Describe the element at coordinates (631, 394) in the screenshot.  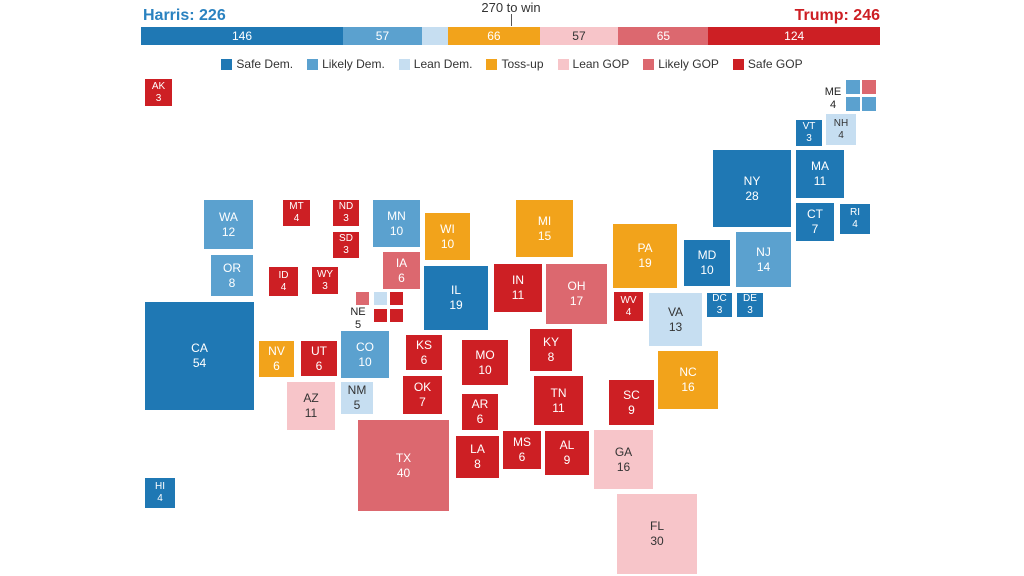
I see `state-abbr: SC` at that location.